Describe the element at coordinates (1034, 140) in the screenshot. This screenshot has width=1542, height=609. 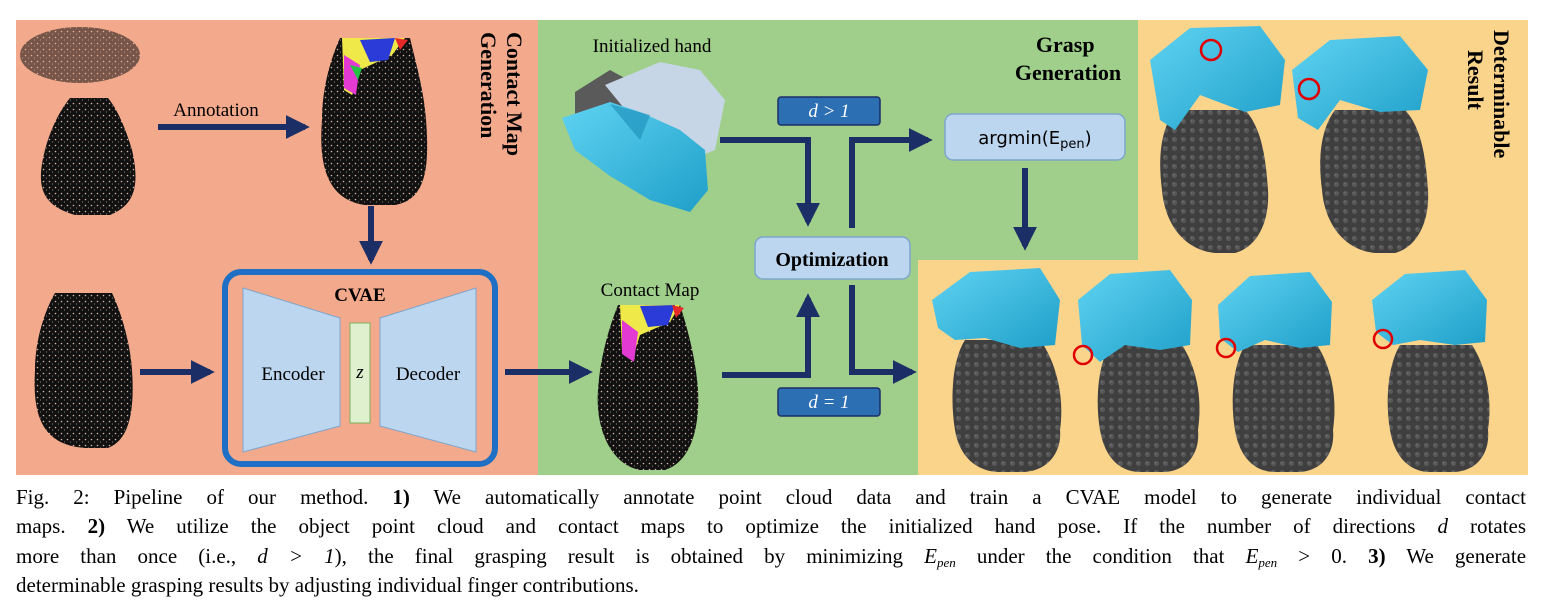
I see `argmin-label: argmin(Epen)` at that location.